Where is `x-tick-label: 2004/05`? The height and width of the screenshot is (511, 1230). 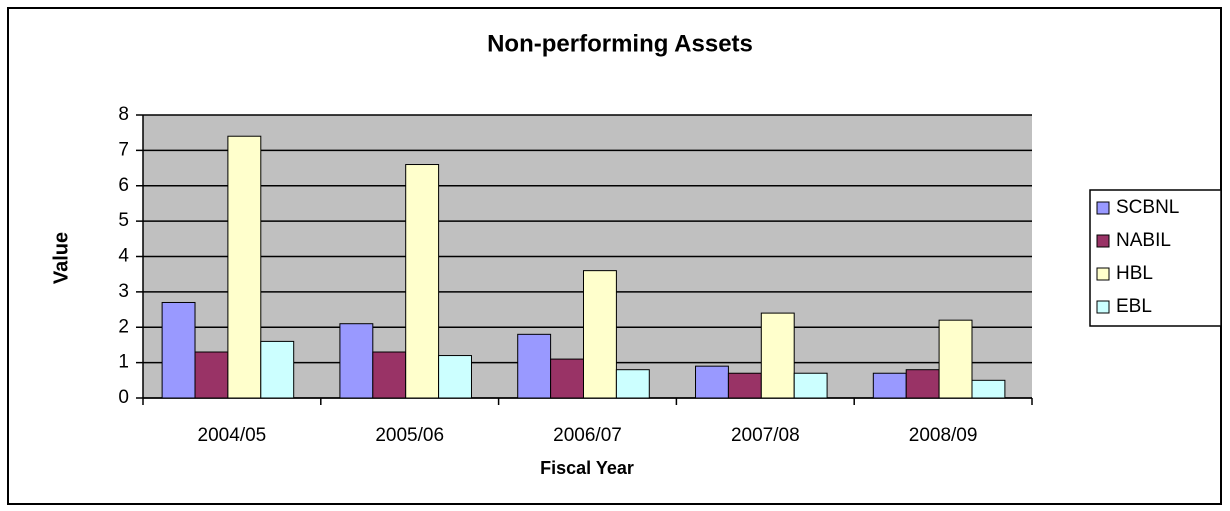 x-tick-label: 2004/05 is located at coordinates (232, 435).